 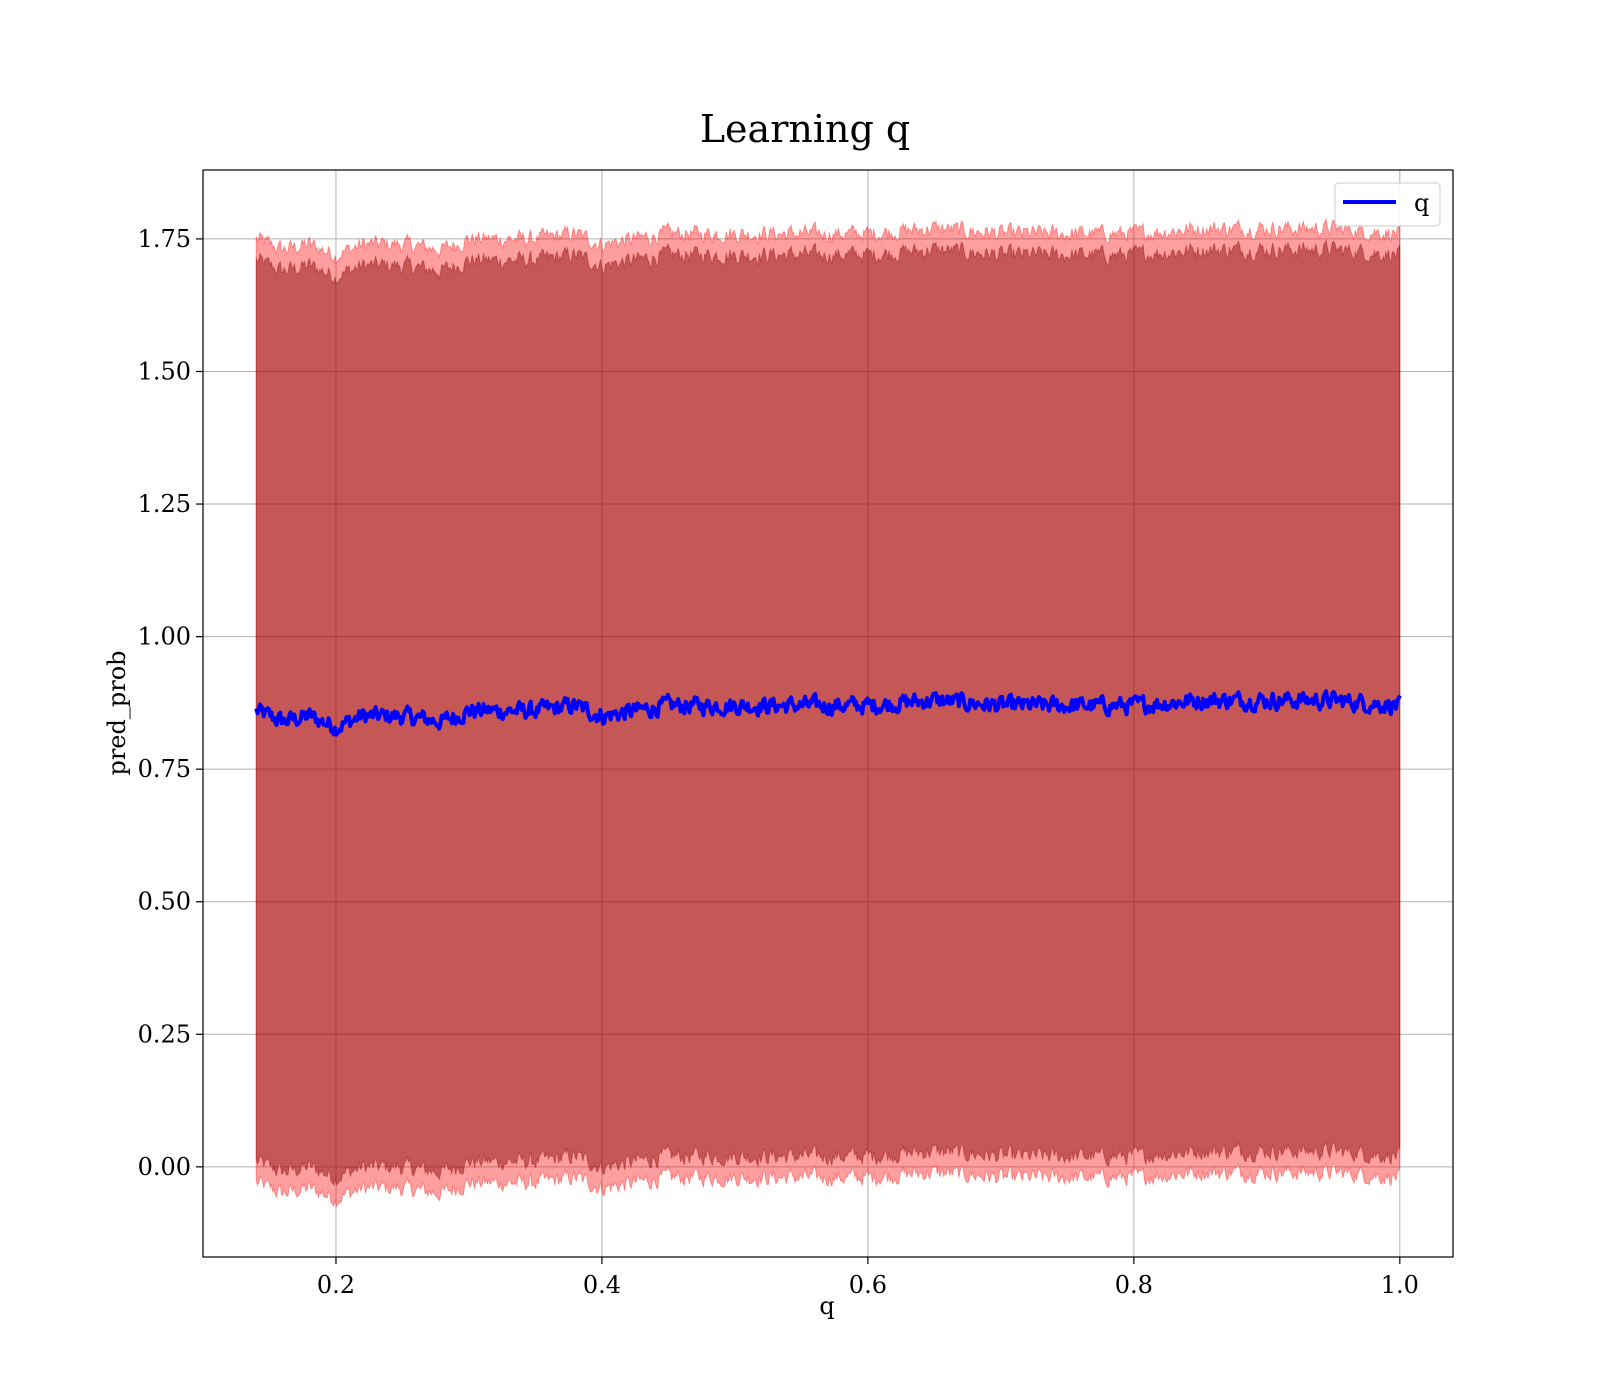 I want to click on series-line-q, so click(x=828, y=713).